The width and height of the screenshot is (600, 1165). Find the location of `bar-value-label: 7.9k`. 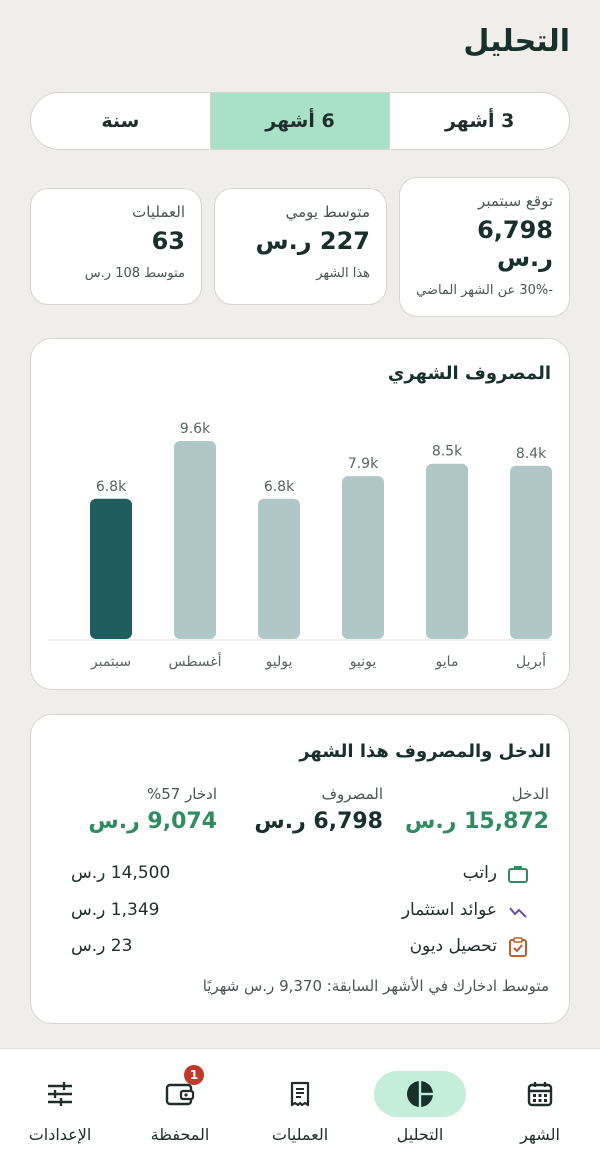

bar-value-label: 7.9k is located at coordinates (363, 464).